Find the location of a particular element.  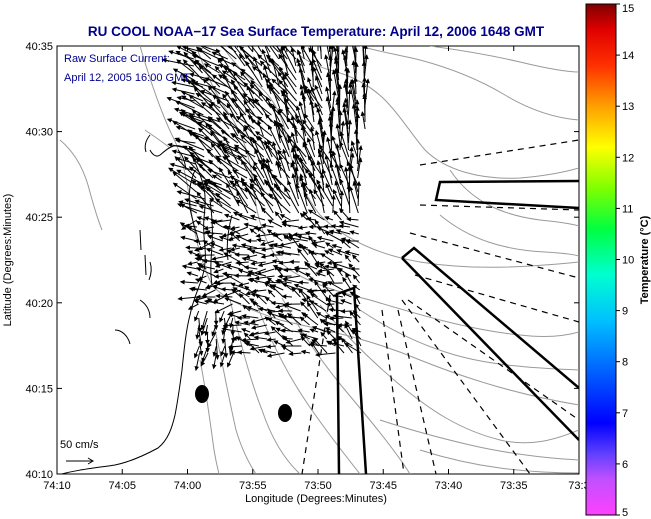

buoy-marker is located at coordinates (202, 394).